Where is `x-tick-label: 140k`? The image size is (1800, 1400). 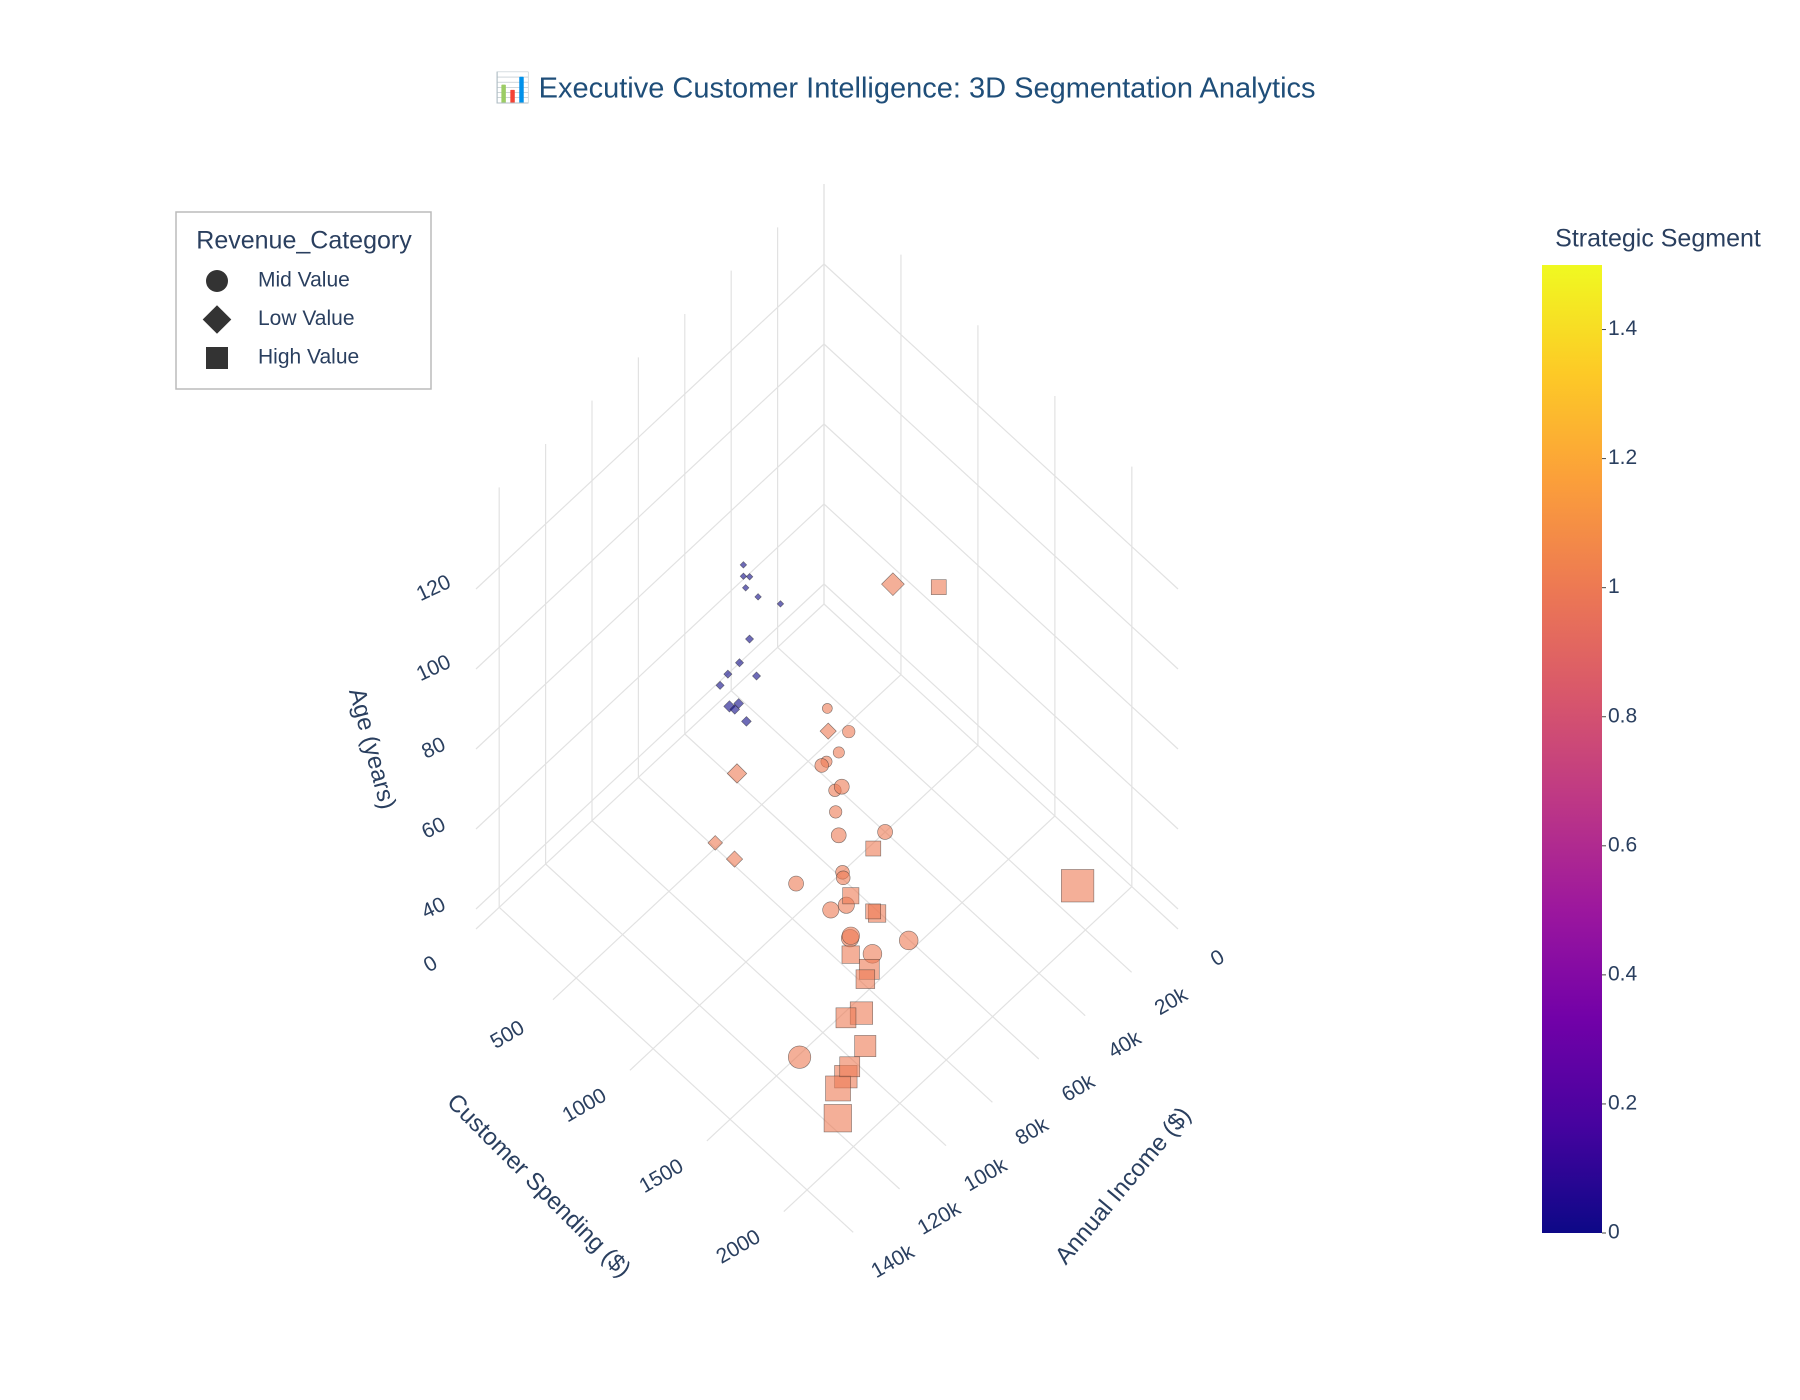 x-tick-label: 140k is located at coordinates (892, 1261).